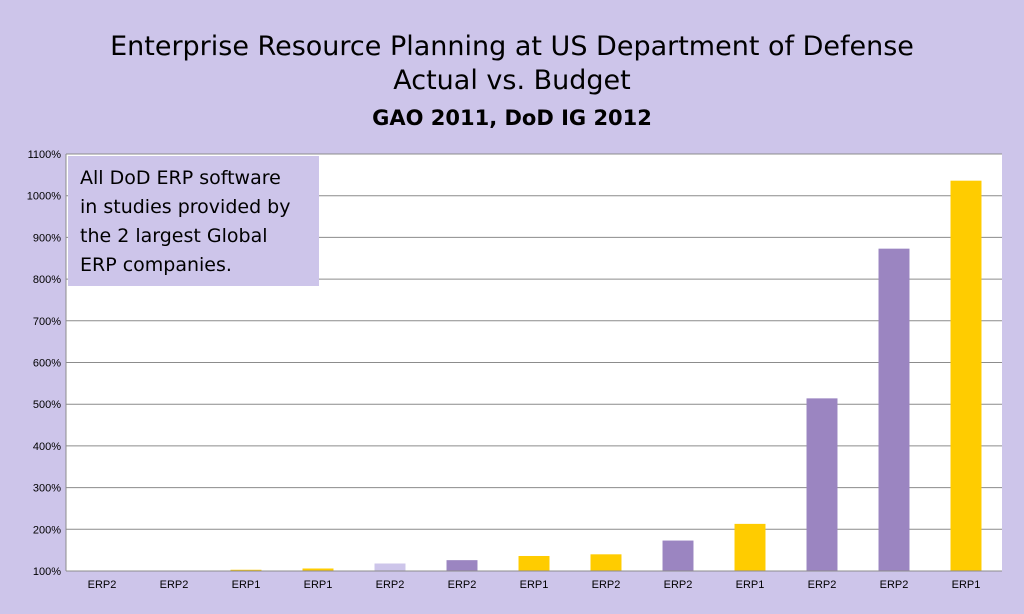 The width and height of the screenshot is (1024, 614). What do you see at coordinates (47, 322) in the screenshot?
I see `y-tick-label: 700%` at bounding box center [47, 322].